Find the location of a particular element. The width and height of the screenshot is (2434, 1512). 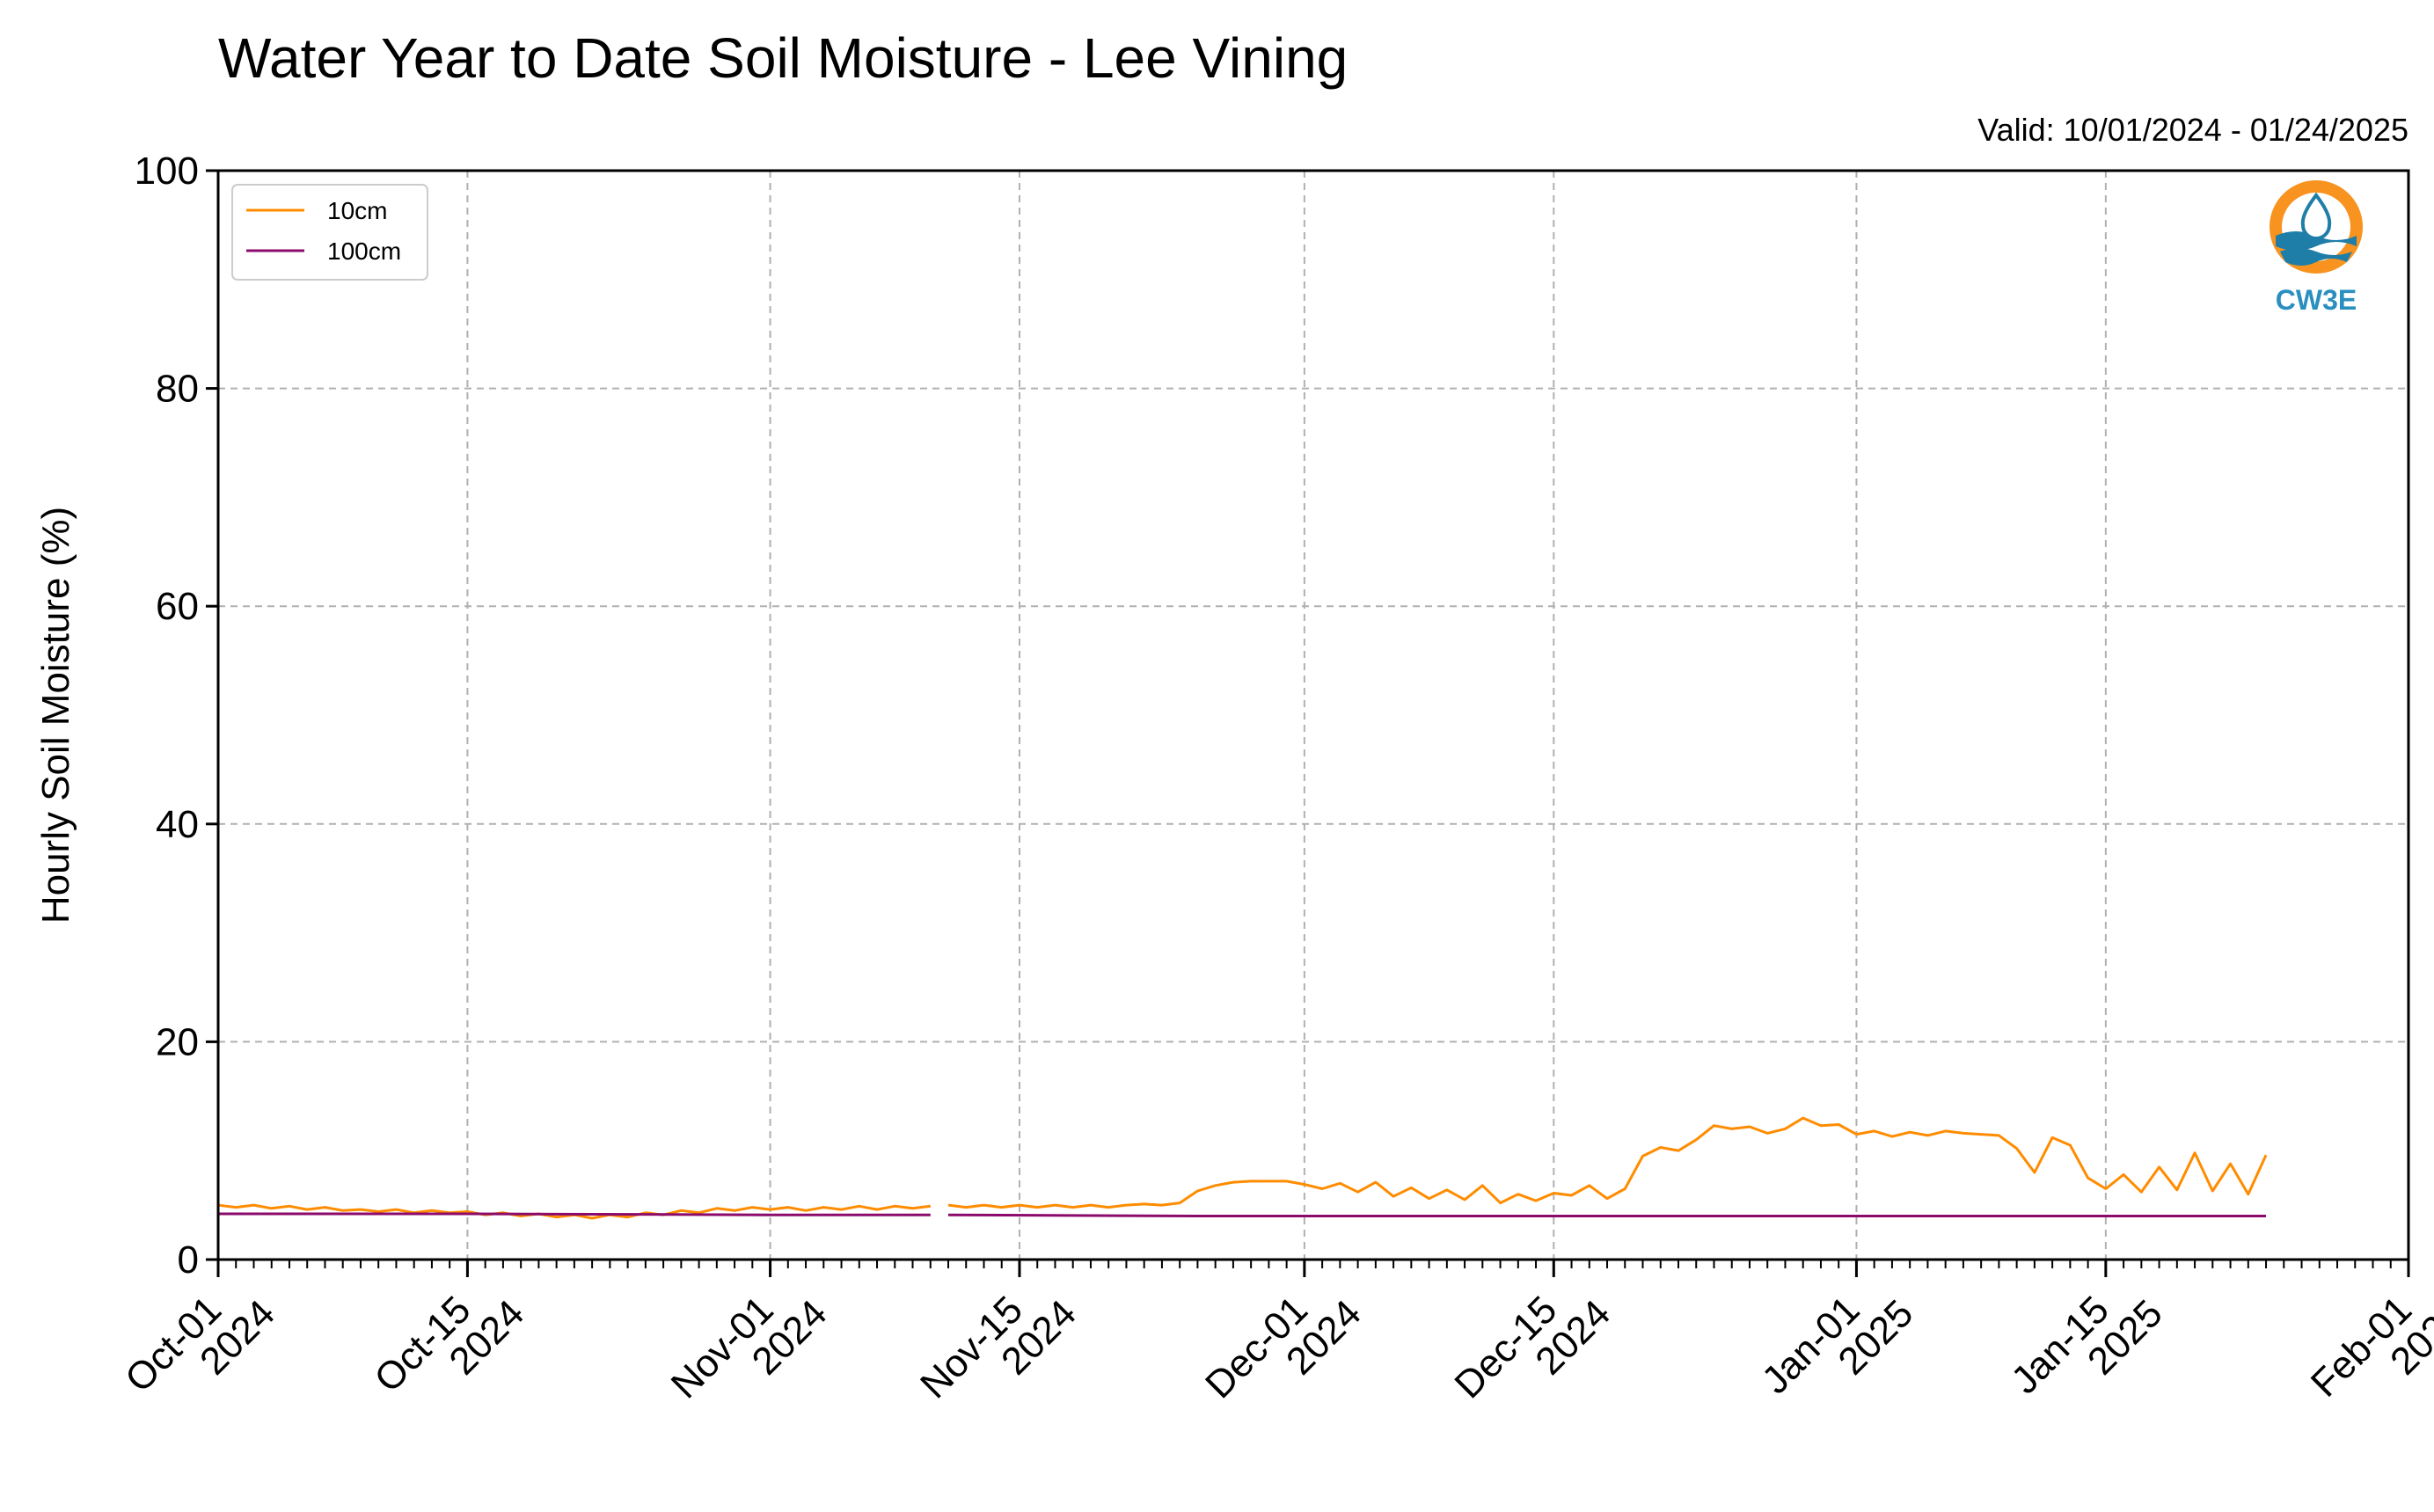

y-tick-label: 0 is located at coordinates (188, 1260).